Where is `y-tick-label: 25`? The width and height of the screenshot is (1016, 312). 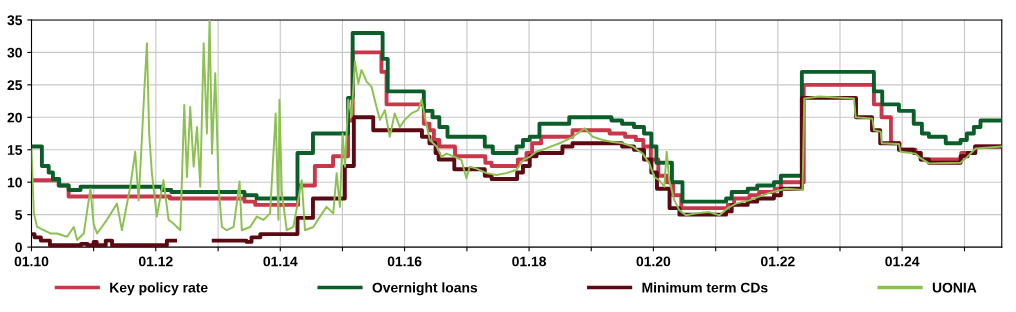 y-tick-label: 25 is located at coordinates (15, 85).